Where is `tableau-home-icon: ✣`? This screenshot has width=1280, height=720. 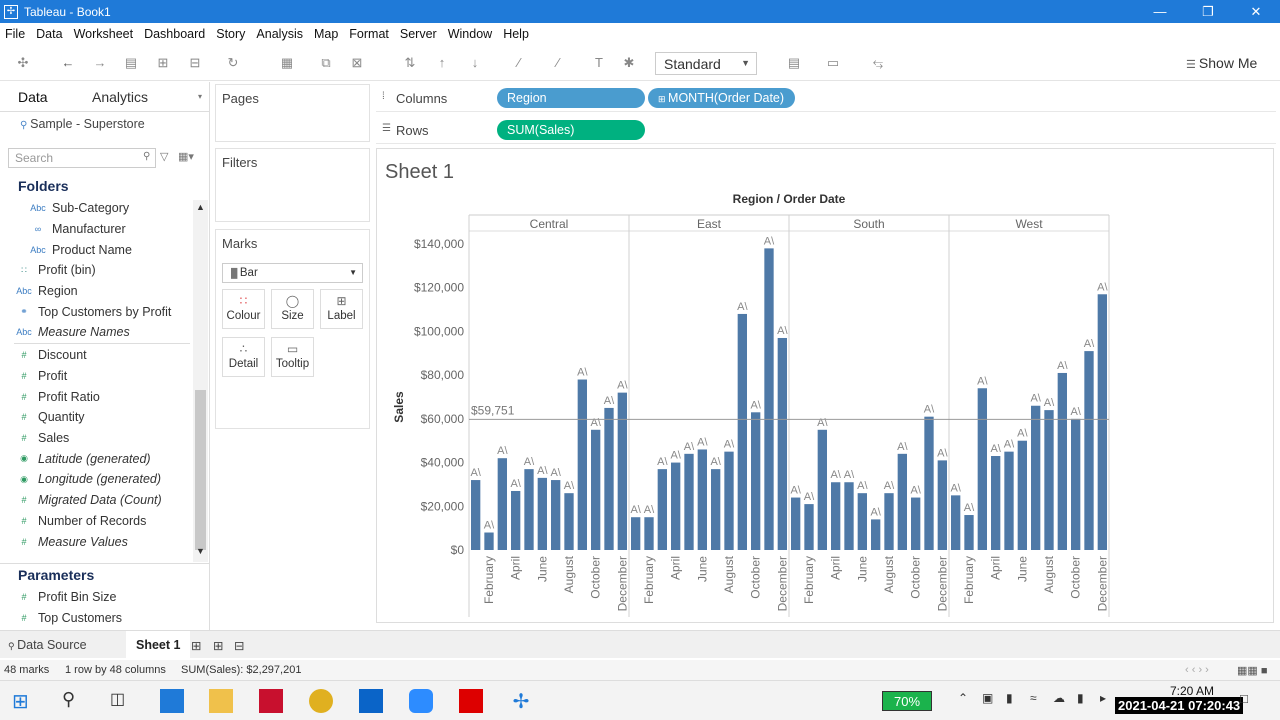 tableau-home-icon: ✣ is located at coordinates (23, 62).